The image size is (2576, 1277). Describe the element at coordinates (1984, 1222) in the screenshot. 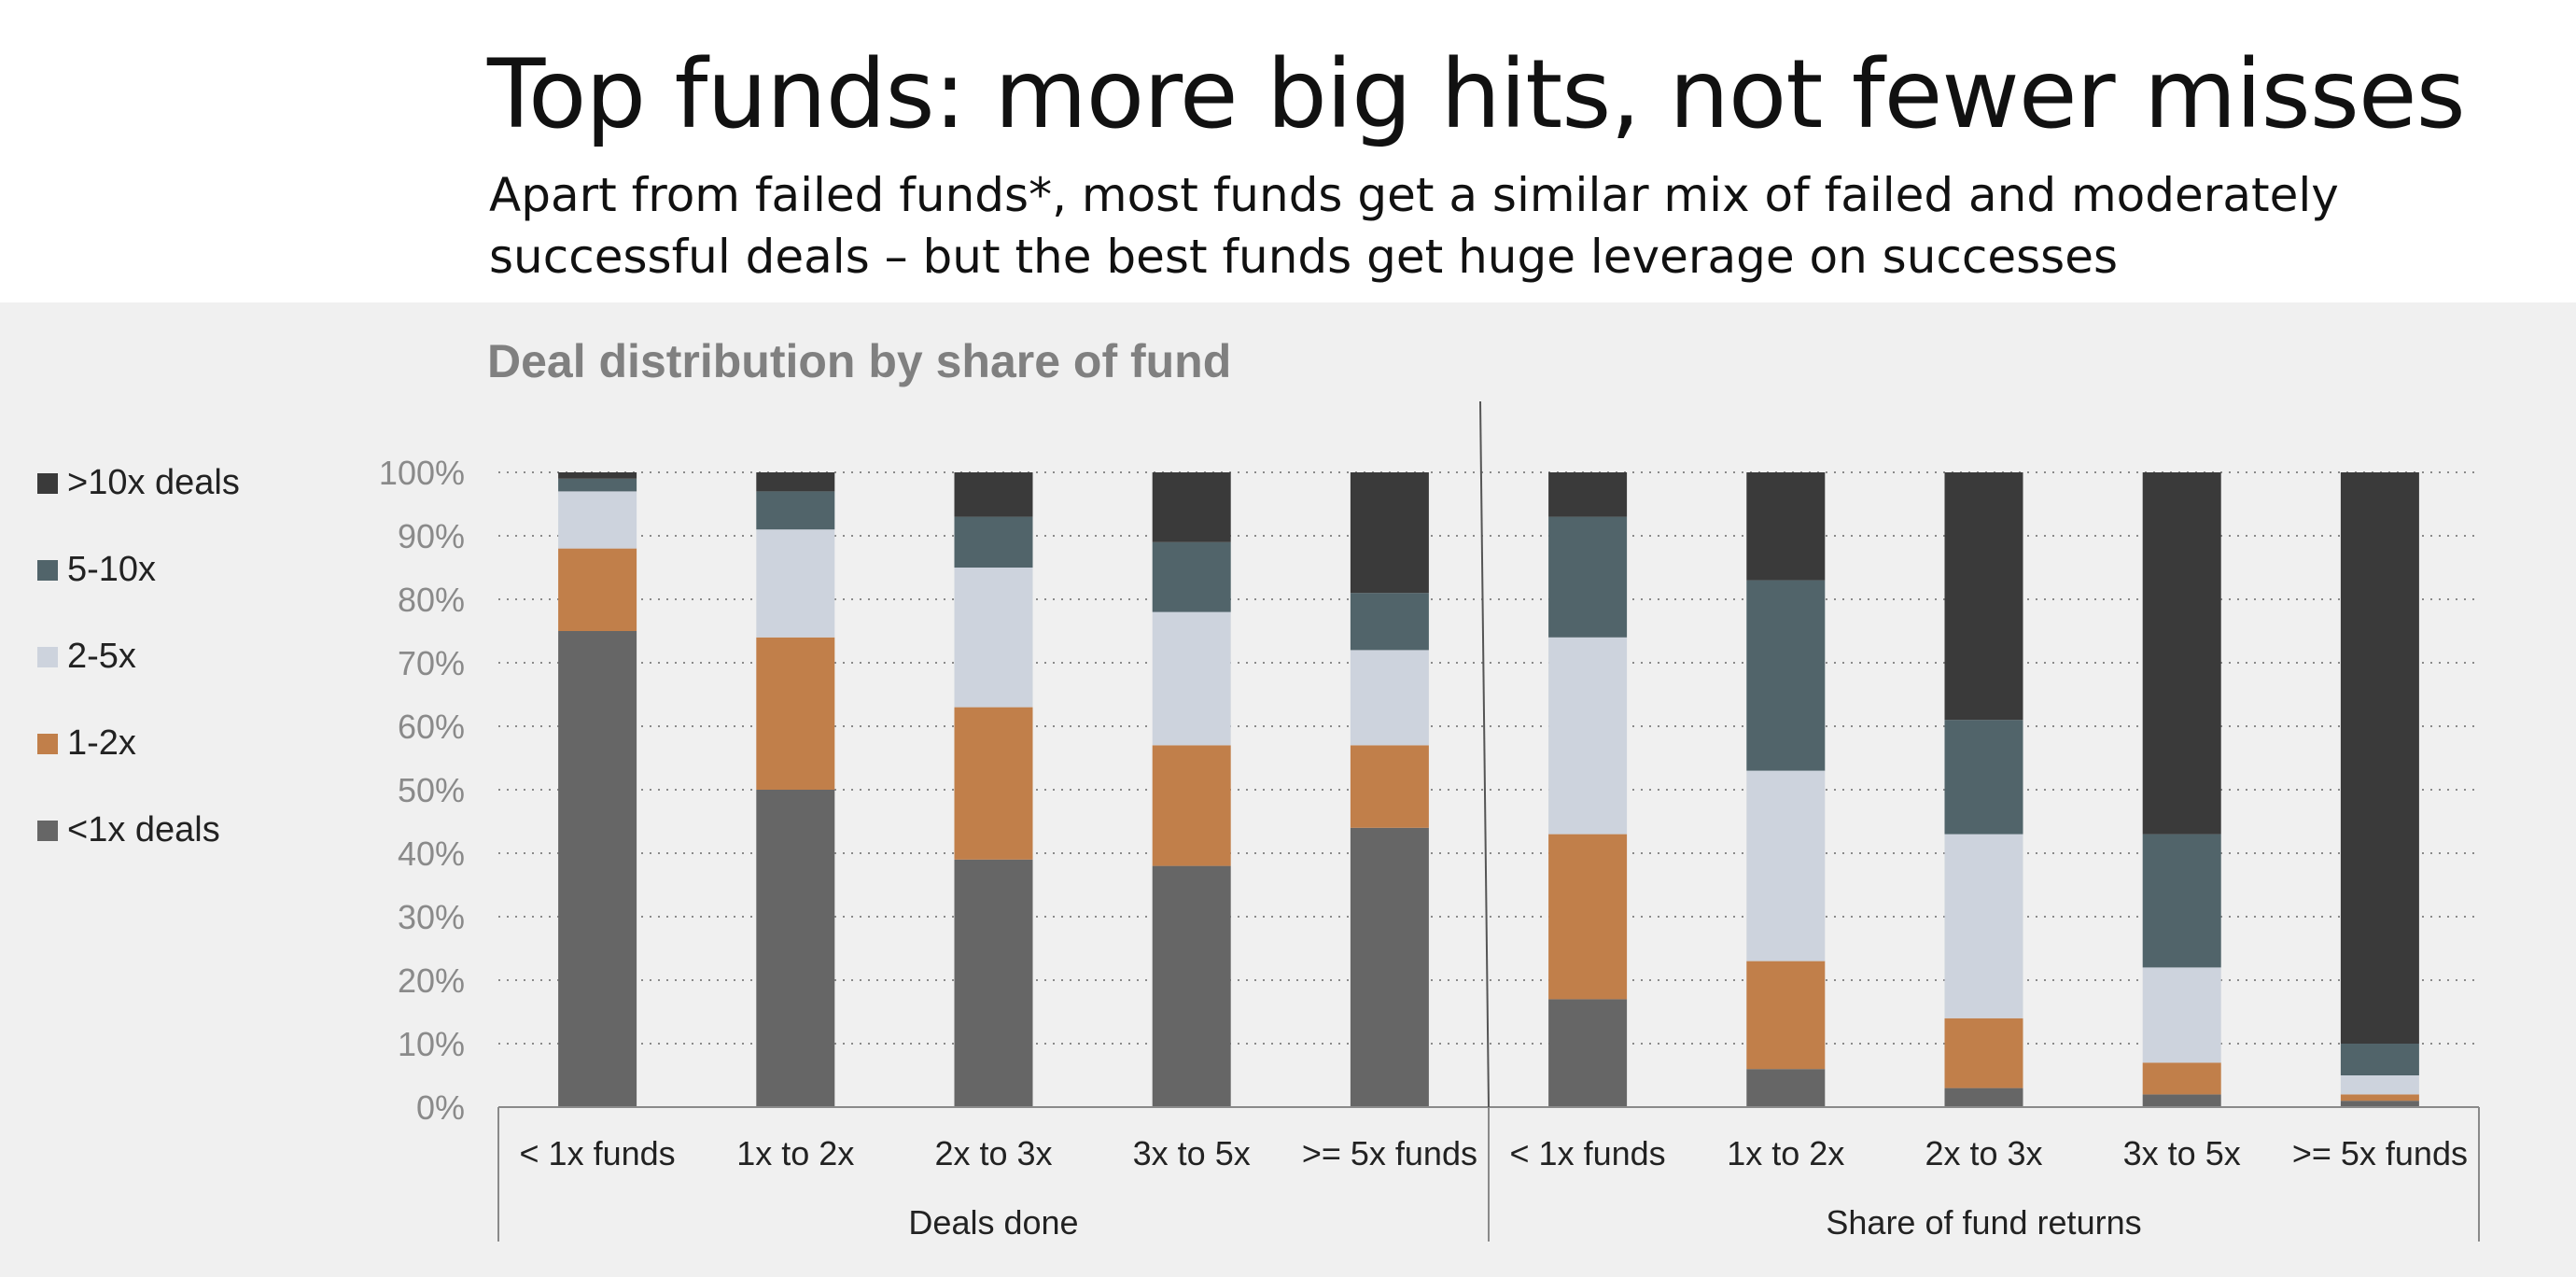

I see `group-label: Share of fund returns` at that location.